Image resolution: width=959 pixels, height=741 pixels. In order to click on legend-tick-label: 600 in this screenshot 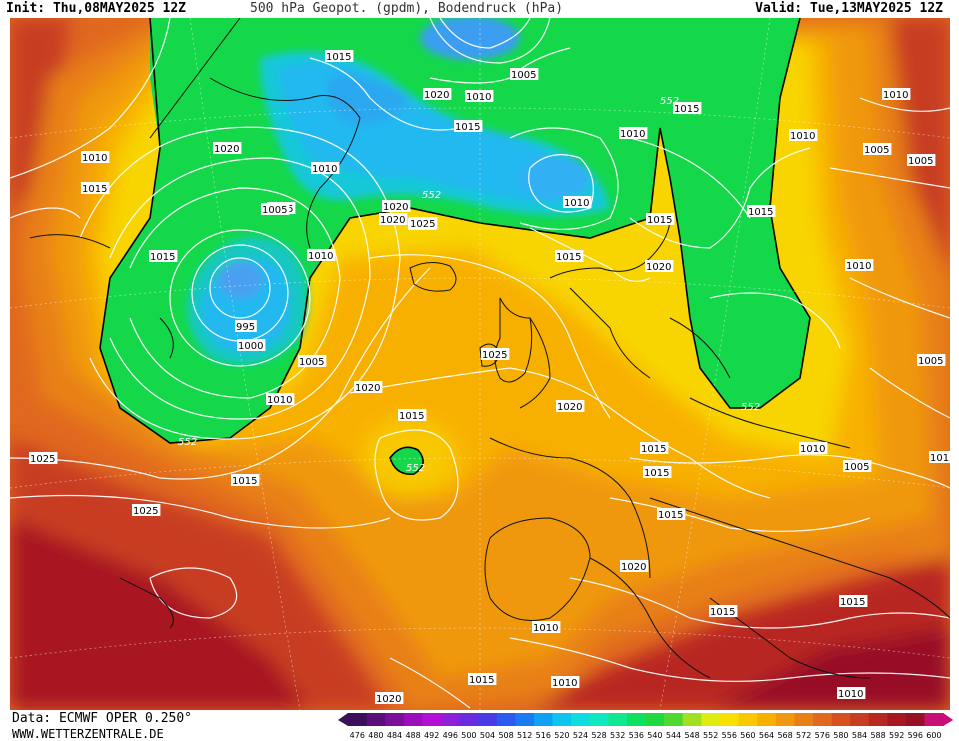, I will do `click(933, 735)`.